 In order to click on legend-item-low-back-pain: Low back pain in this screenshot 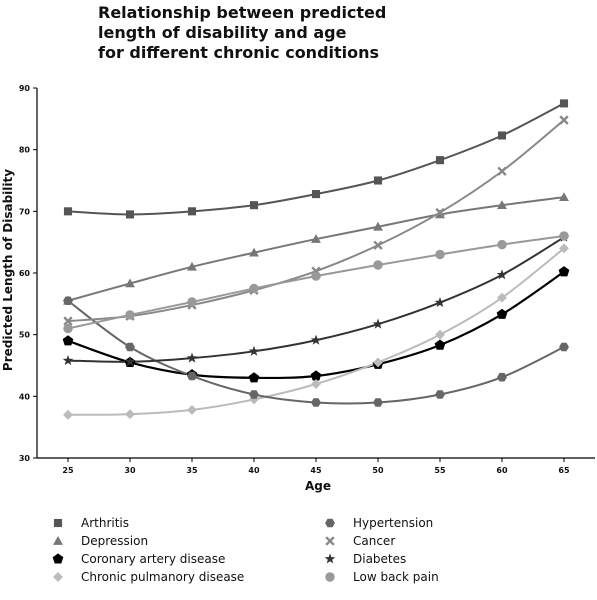, I will do `click(382, 577)`.